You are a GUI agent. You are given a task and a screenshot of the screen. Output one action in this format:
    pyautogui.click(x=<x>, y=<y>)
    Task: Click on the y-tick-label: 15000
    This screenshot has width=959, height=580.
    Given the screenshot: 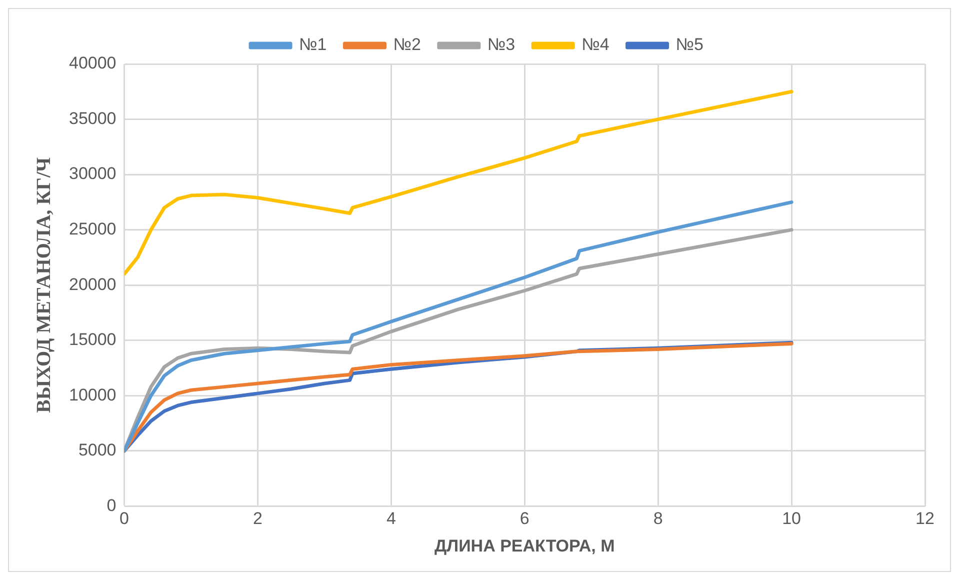 What is the action you would take?
    pyautogui.click(x=92, y=340)
    